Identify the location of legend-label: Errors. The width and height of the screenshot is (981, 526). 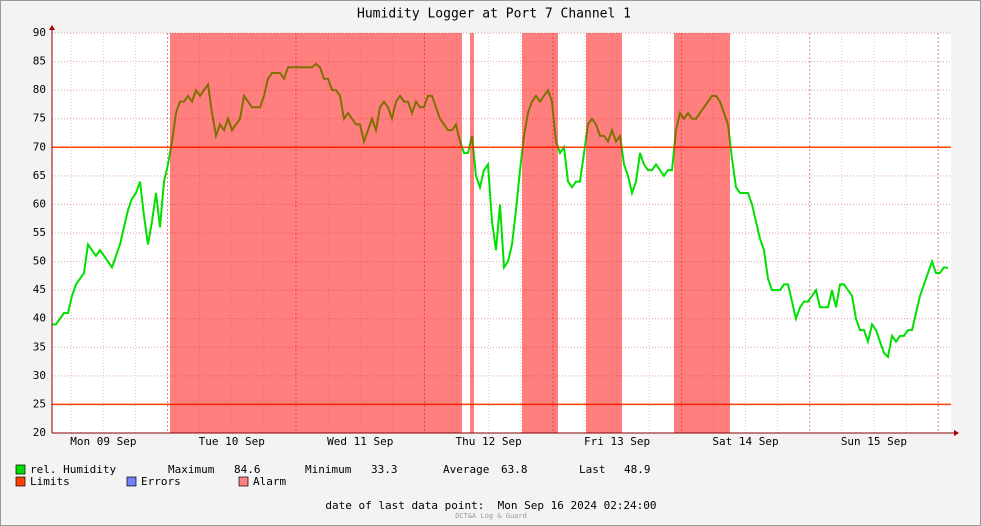
(161, 481).